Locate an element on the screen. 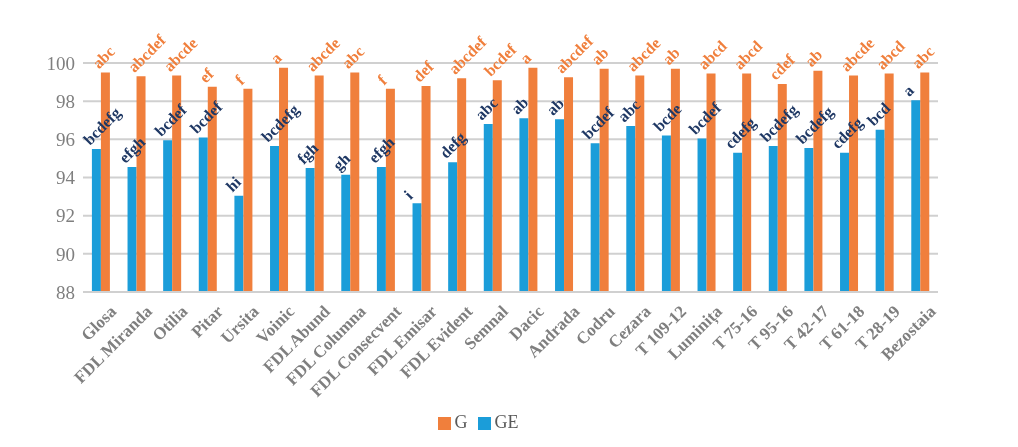 The image size is (1018, 447). data-label: defg is located at coordinates (453, 145).